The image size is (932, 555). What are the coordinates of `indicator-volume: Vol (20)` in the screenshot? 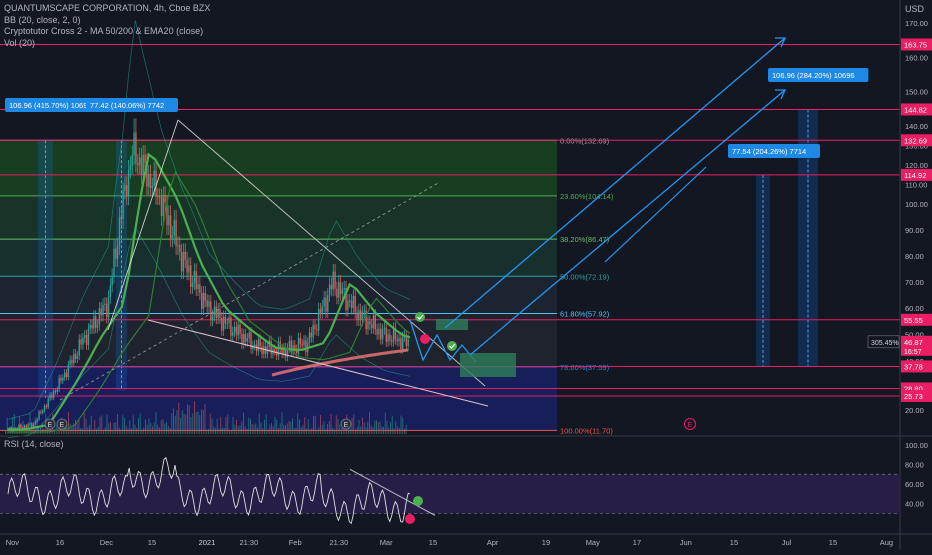 It's located at (20, 42).